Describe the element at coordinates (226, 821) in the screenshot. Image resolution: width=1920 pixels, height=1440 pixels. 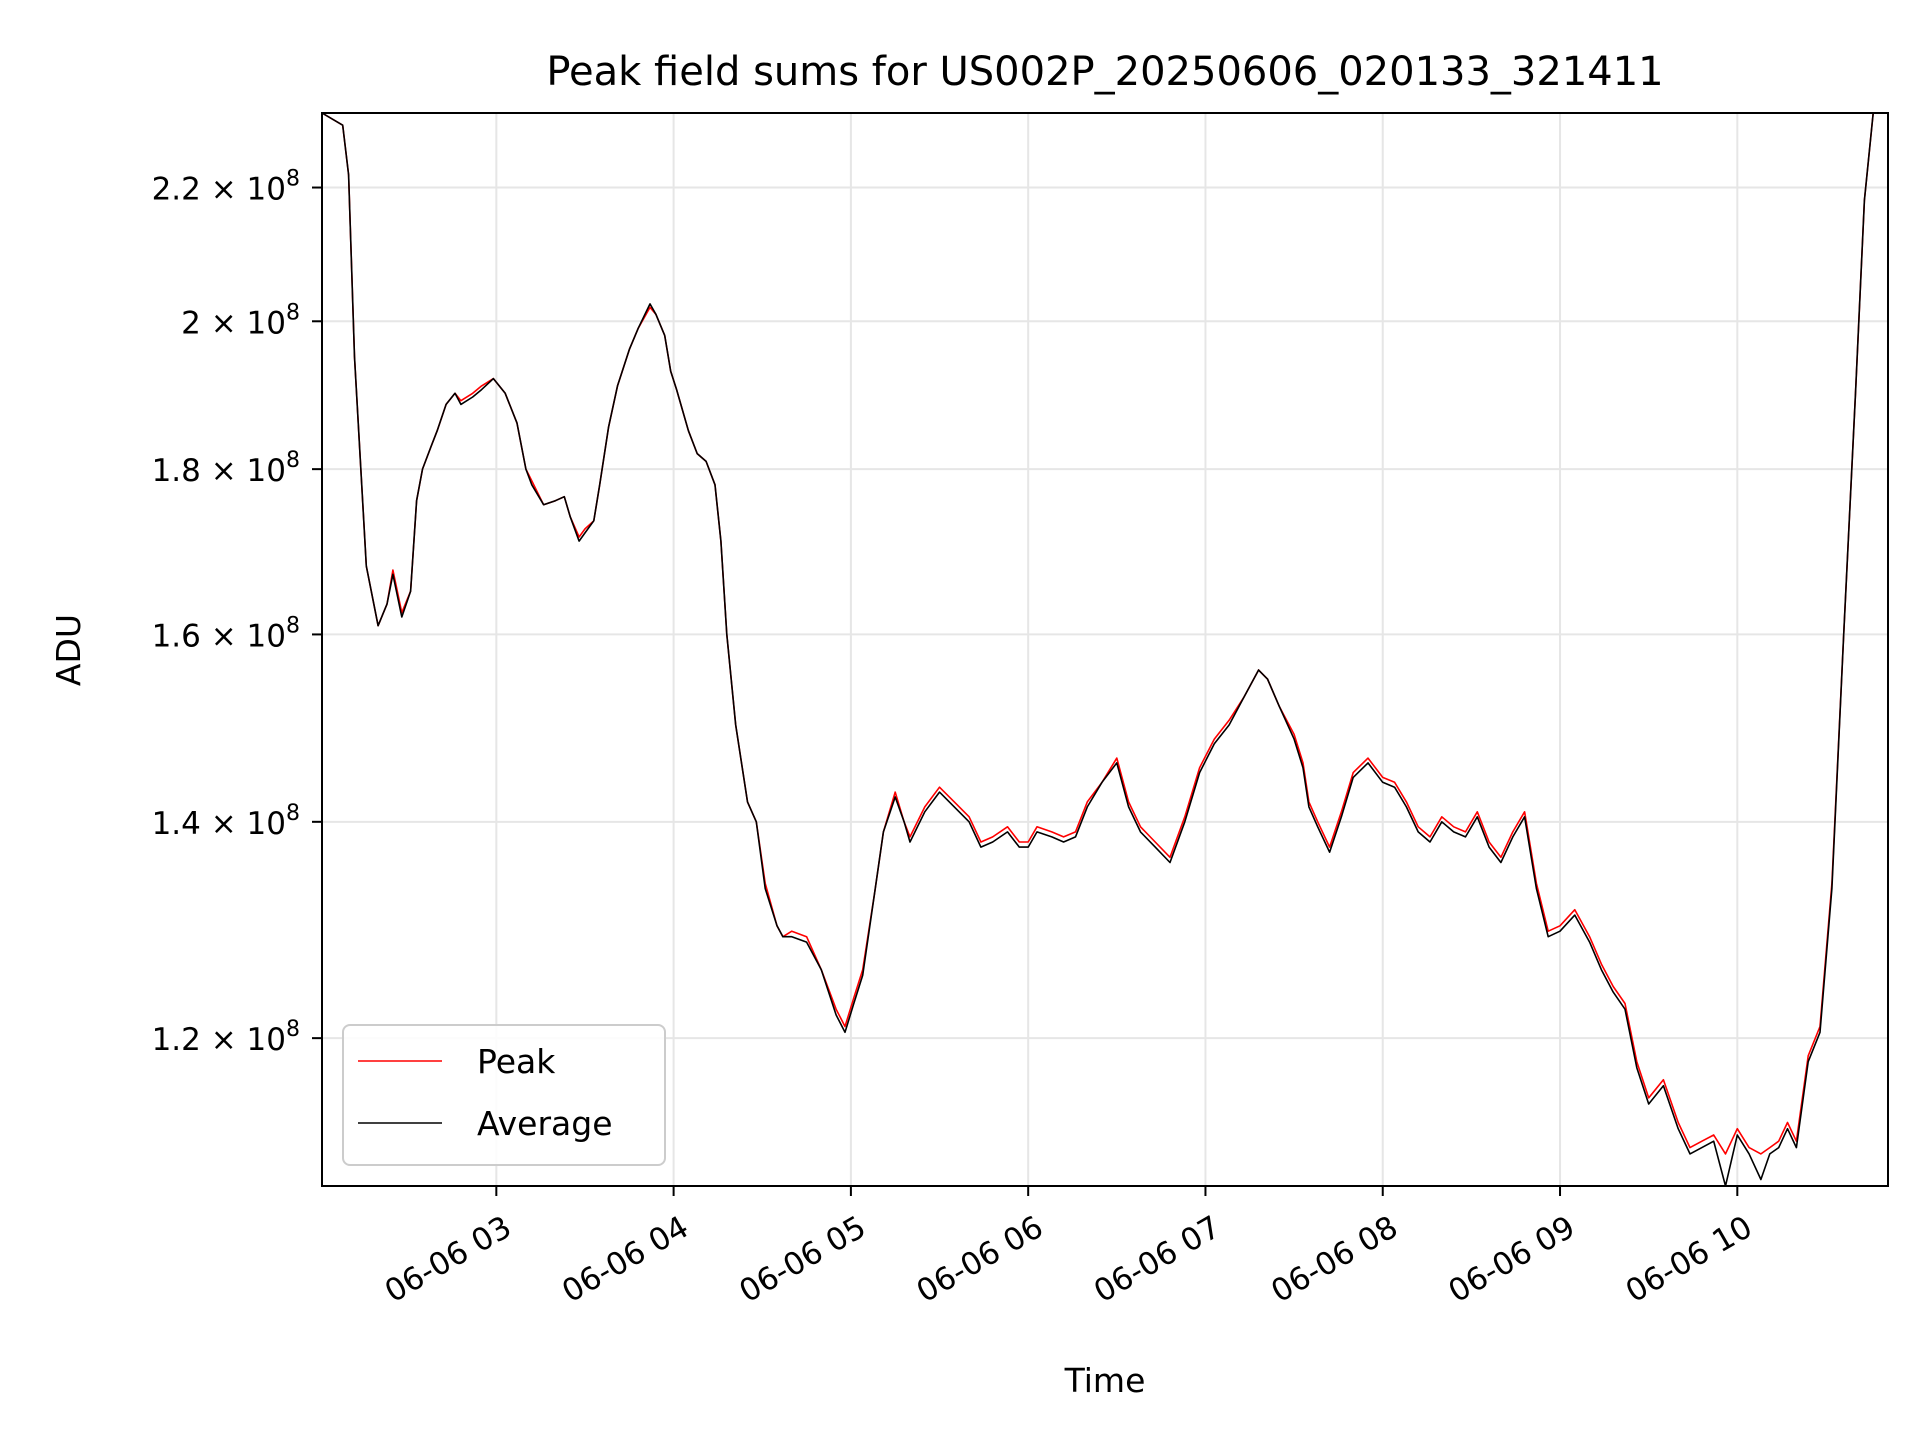
I see `y-tick-label: 1.4 × 108` at that location.